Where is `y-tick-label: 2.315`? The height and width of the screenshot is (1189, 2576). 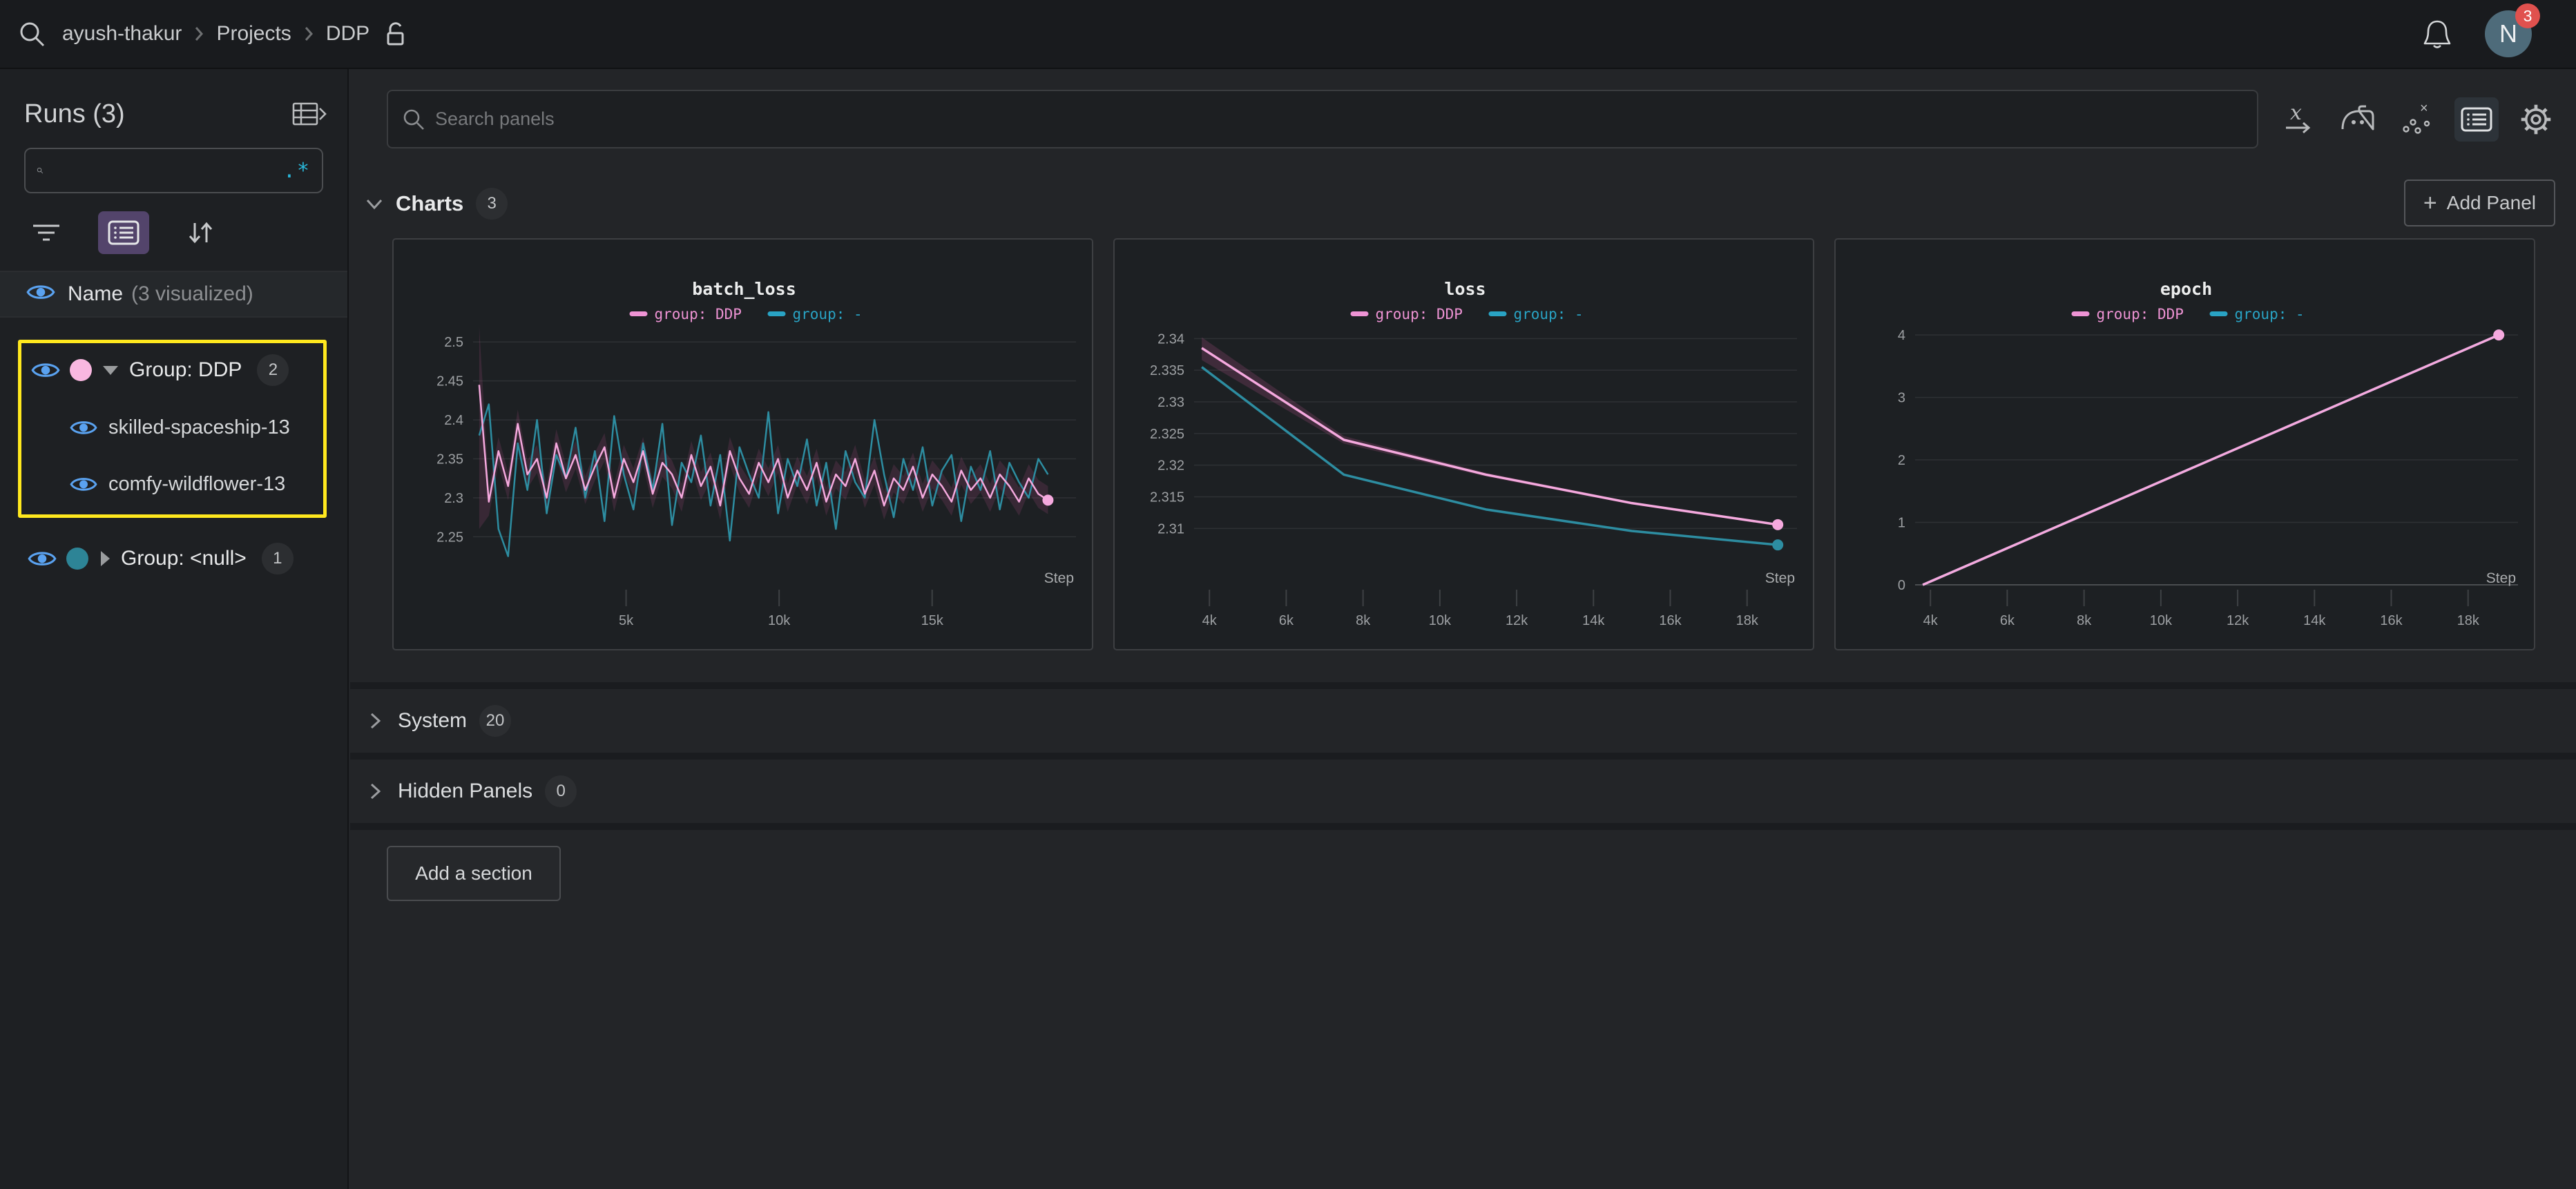
y-tick-label: 2.315 is located at coordinates (1167, 497).